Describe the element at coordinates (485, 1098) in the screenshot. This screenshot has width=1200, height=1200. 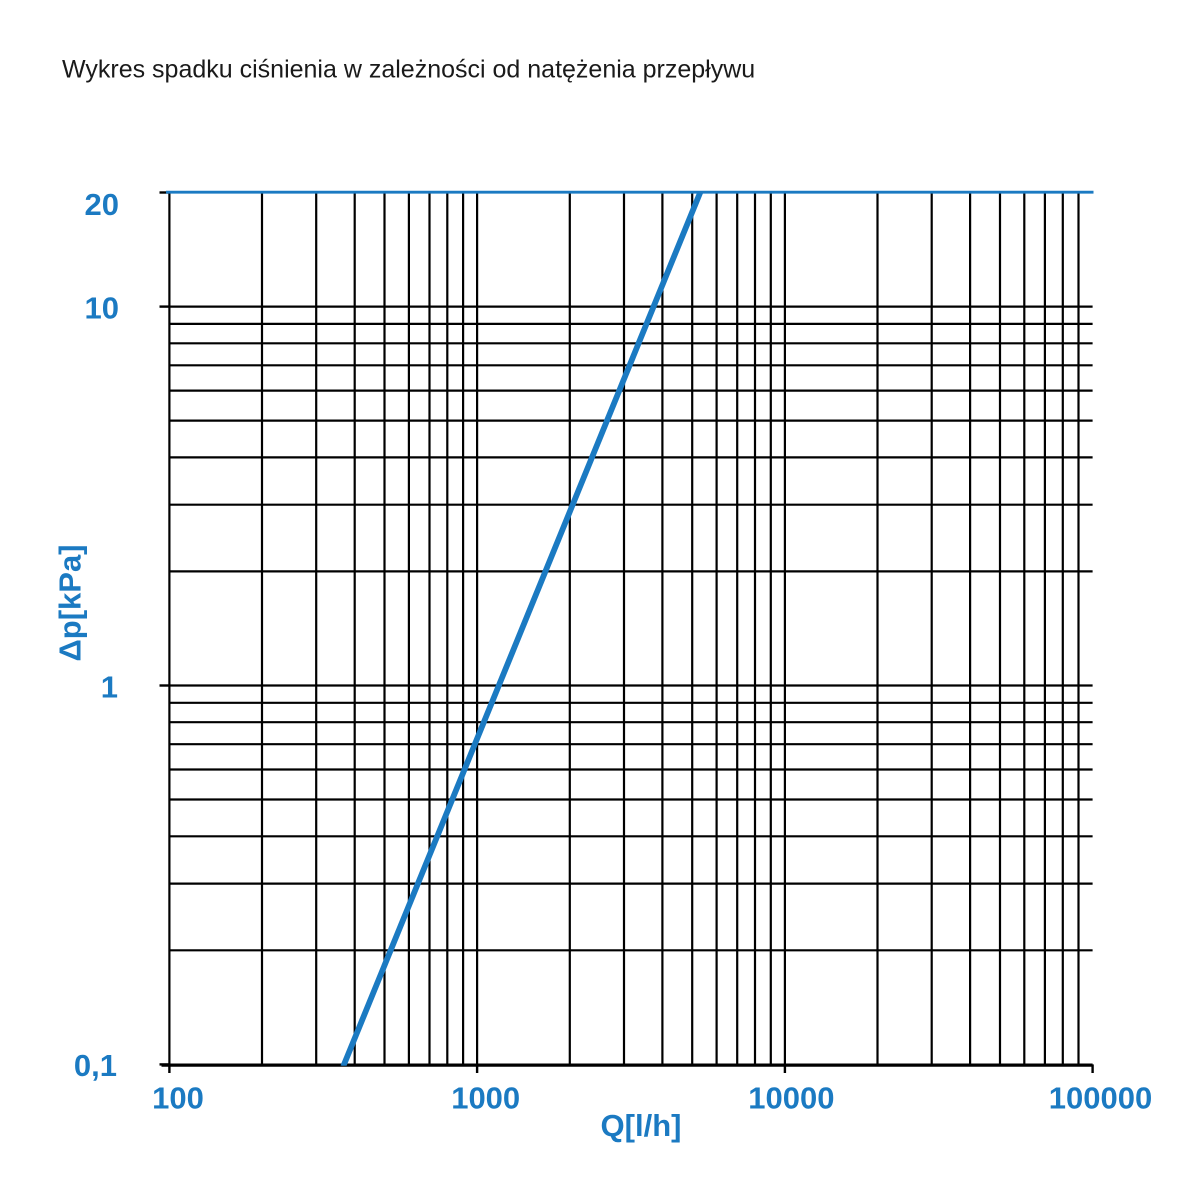
I see `svg-text: 1000` at that location.